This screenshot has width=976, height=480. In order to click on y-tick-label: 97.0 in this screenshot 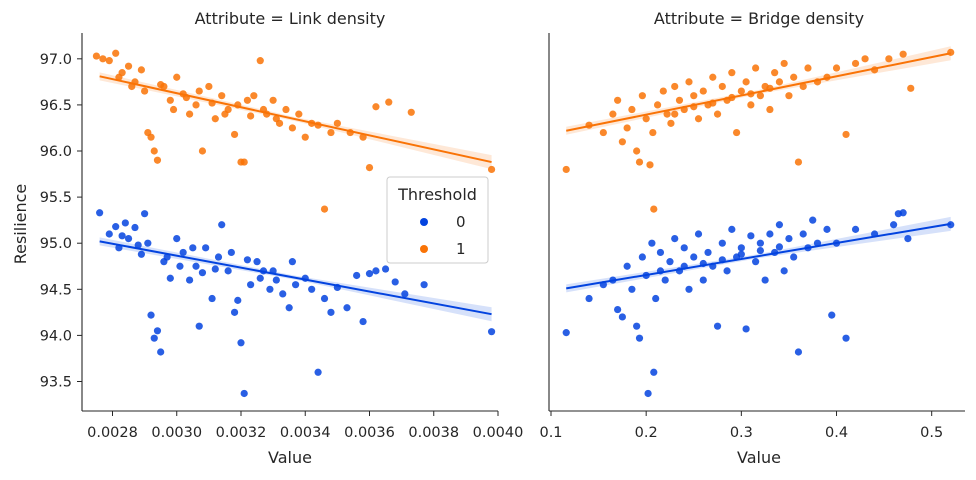, I will do `click(56, 60)`.